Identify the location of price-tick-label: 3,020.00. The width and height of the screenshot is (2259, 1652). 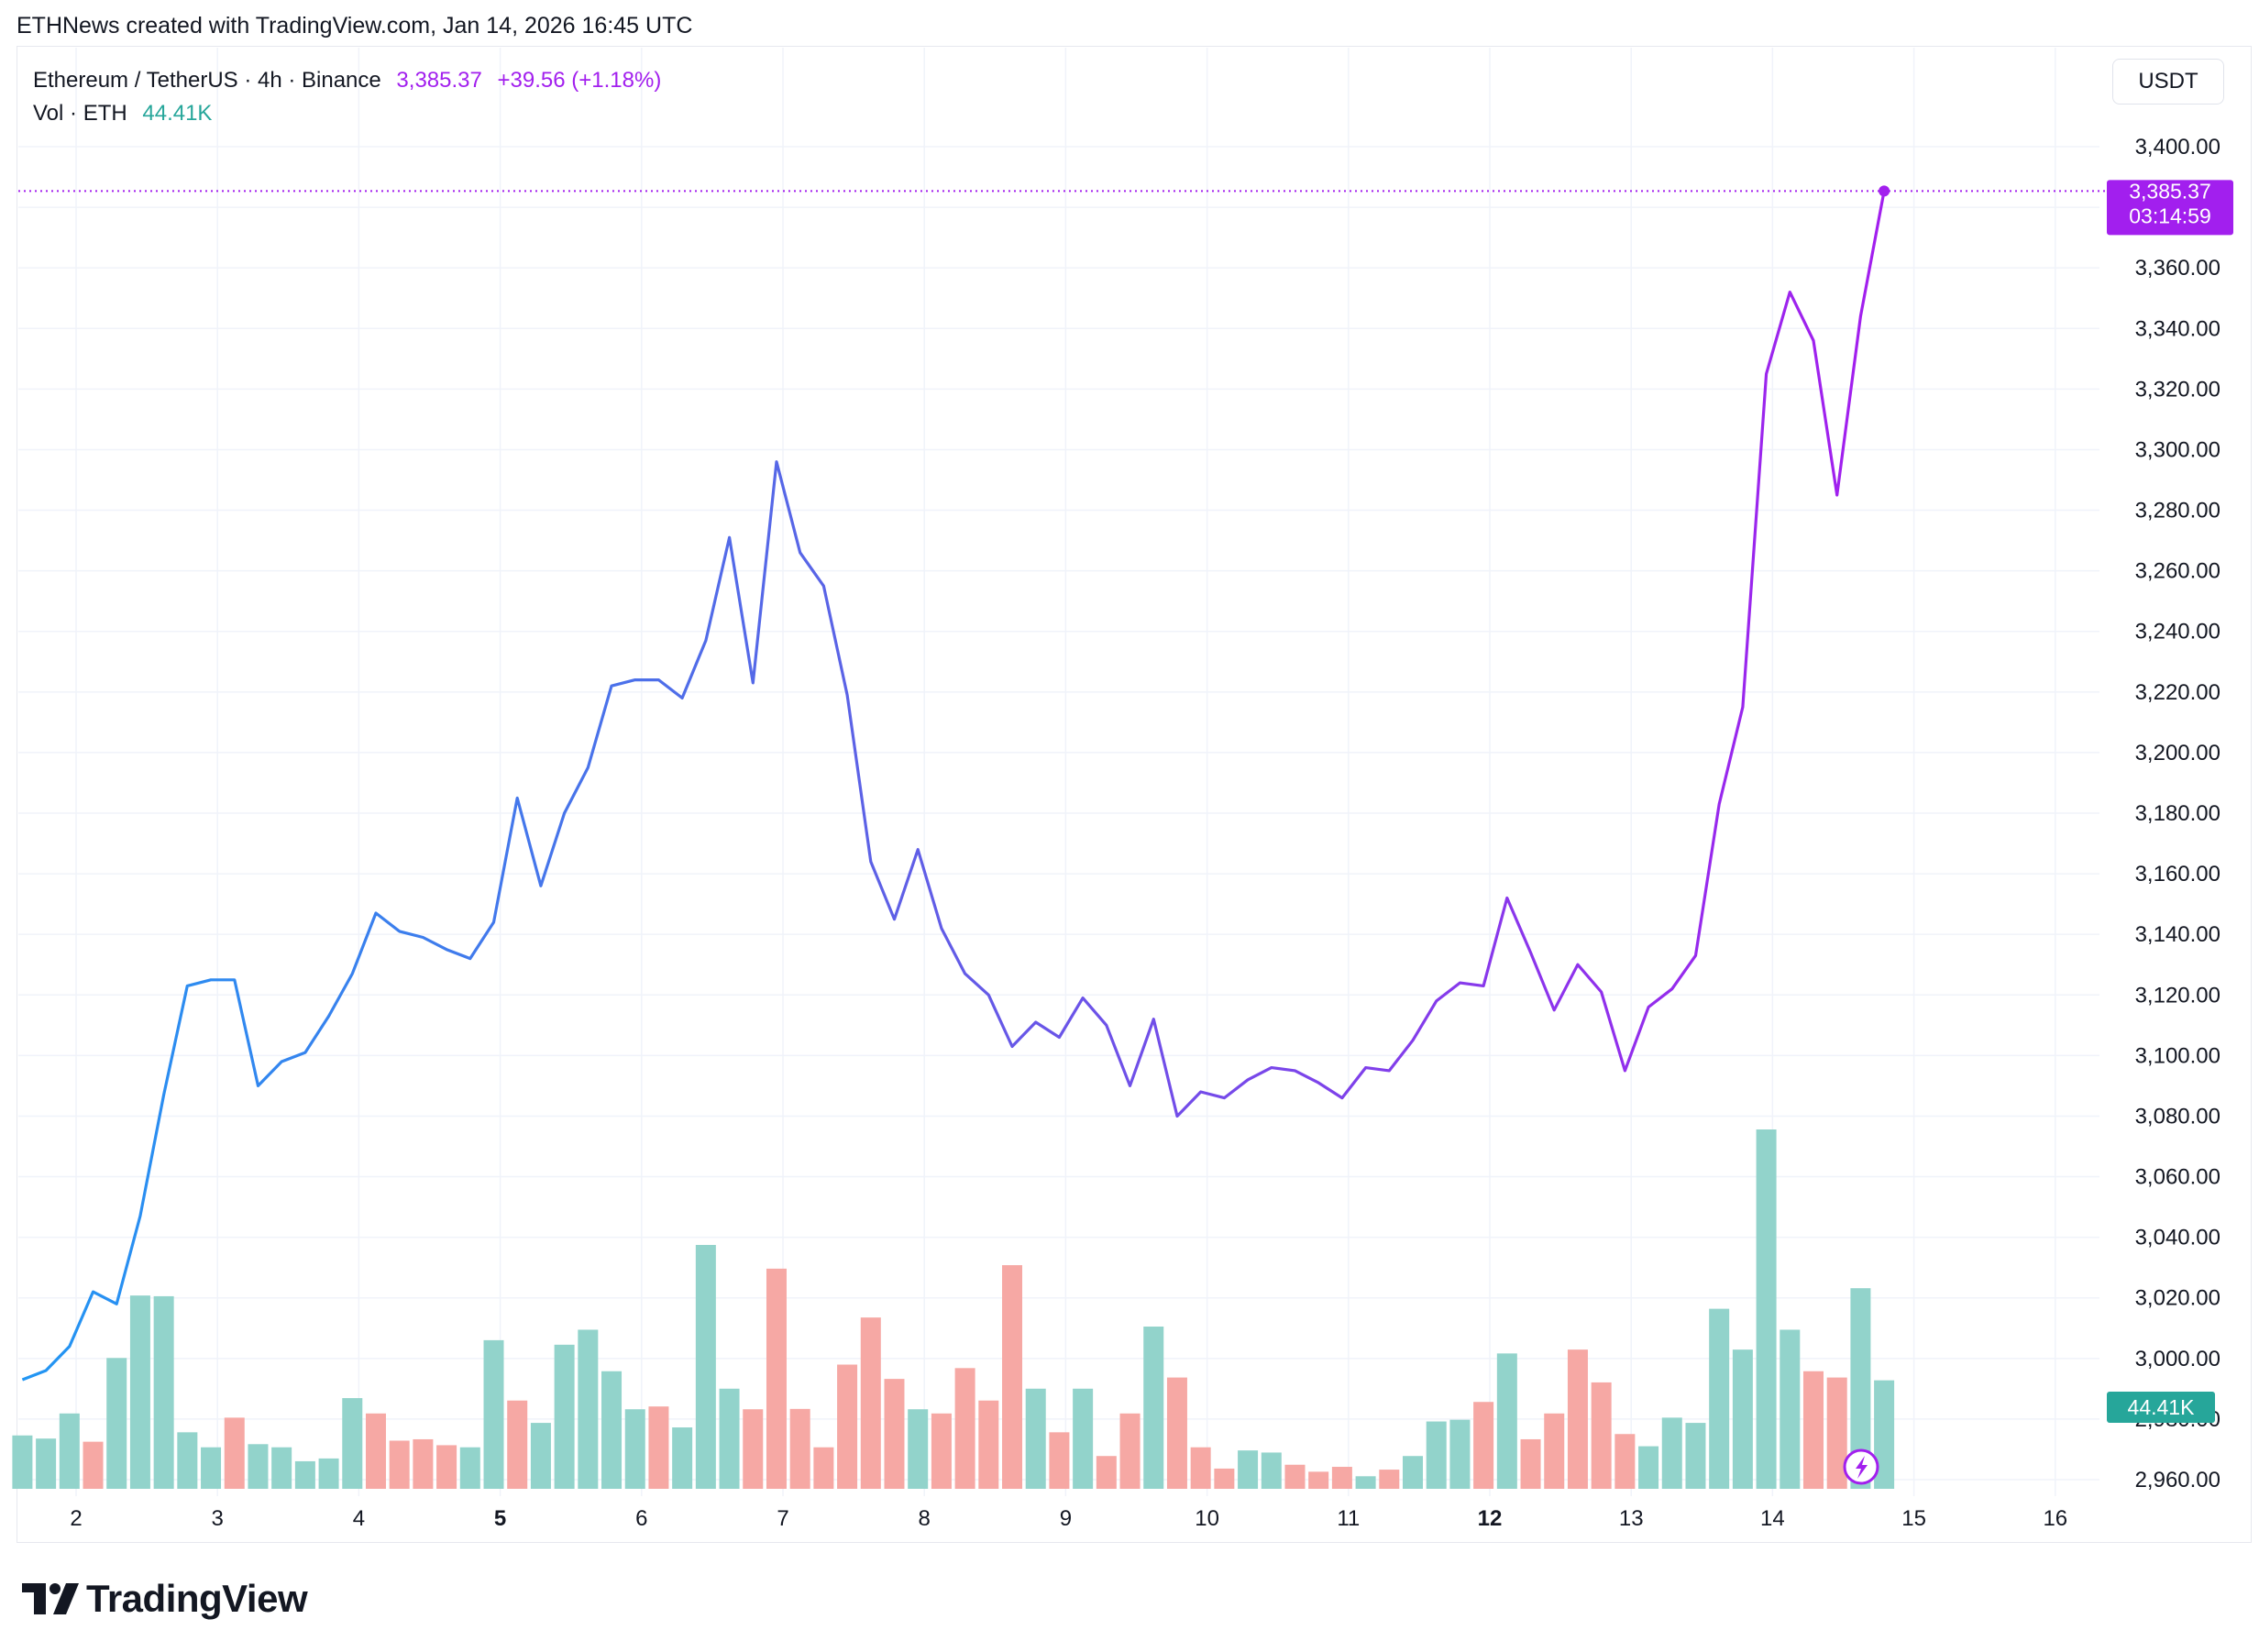
(2177, 1298).